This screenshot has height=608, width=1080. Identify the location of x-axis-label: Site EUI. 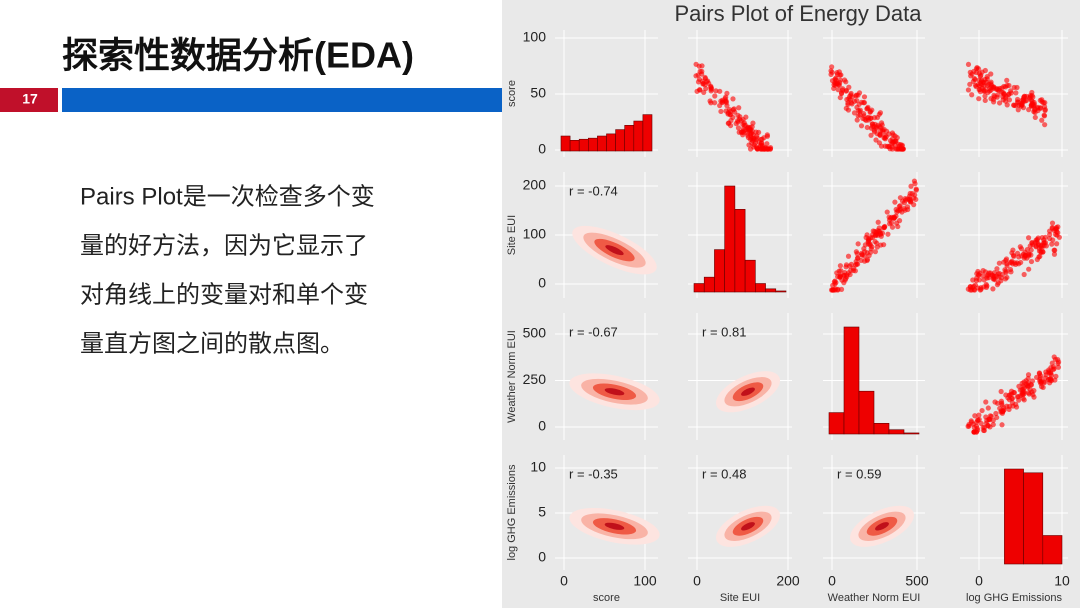
(740, 598).